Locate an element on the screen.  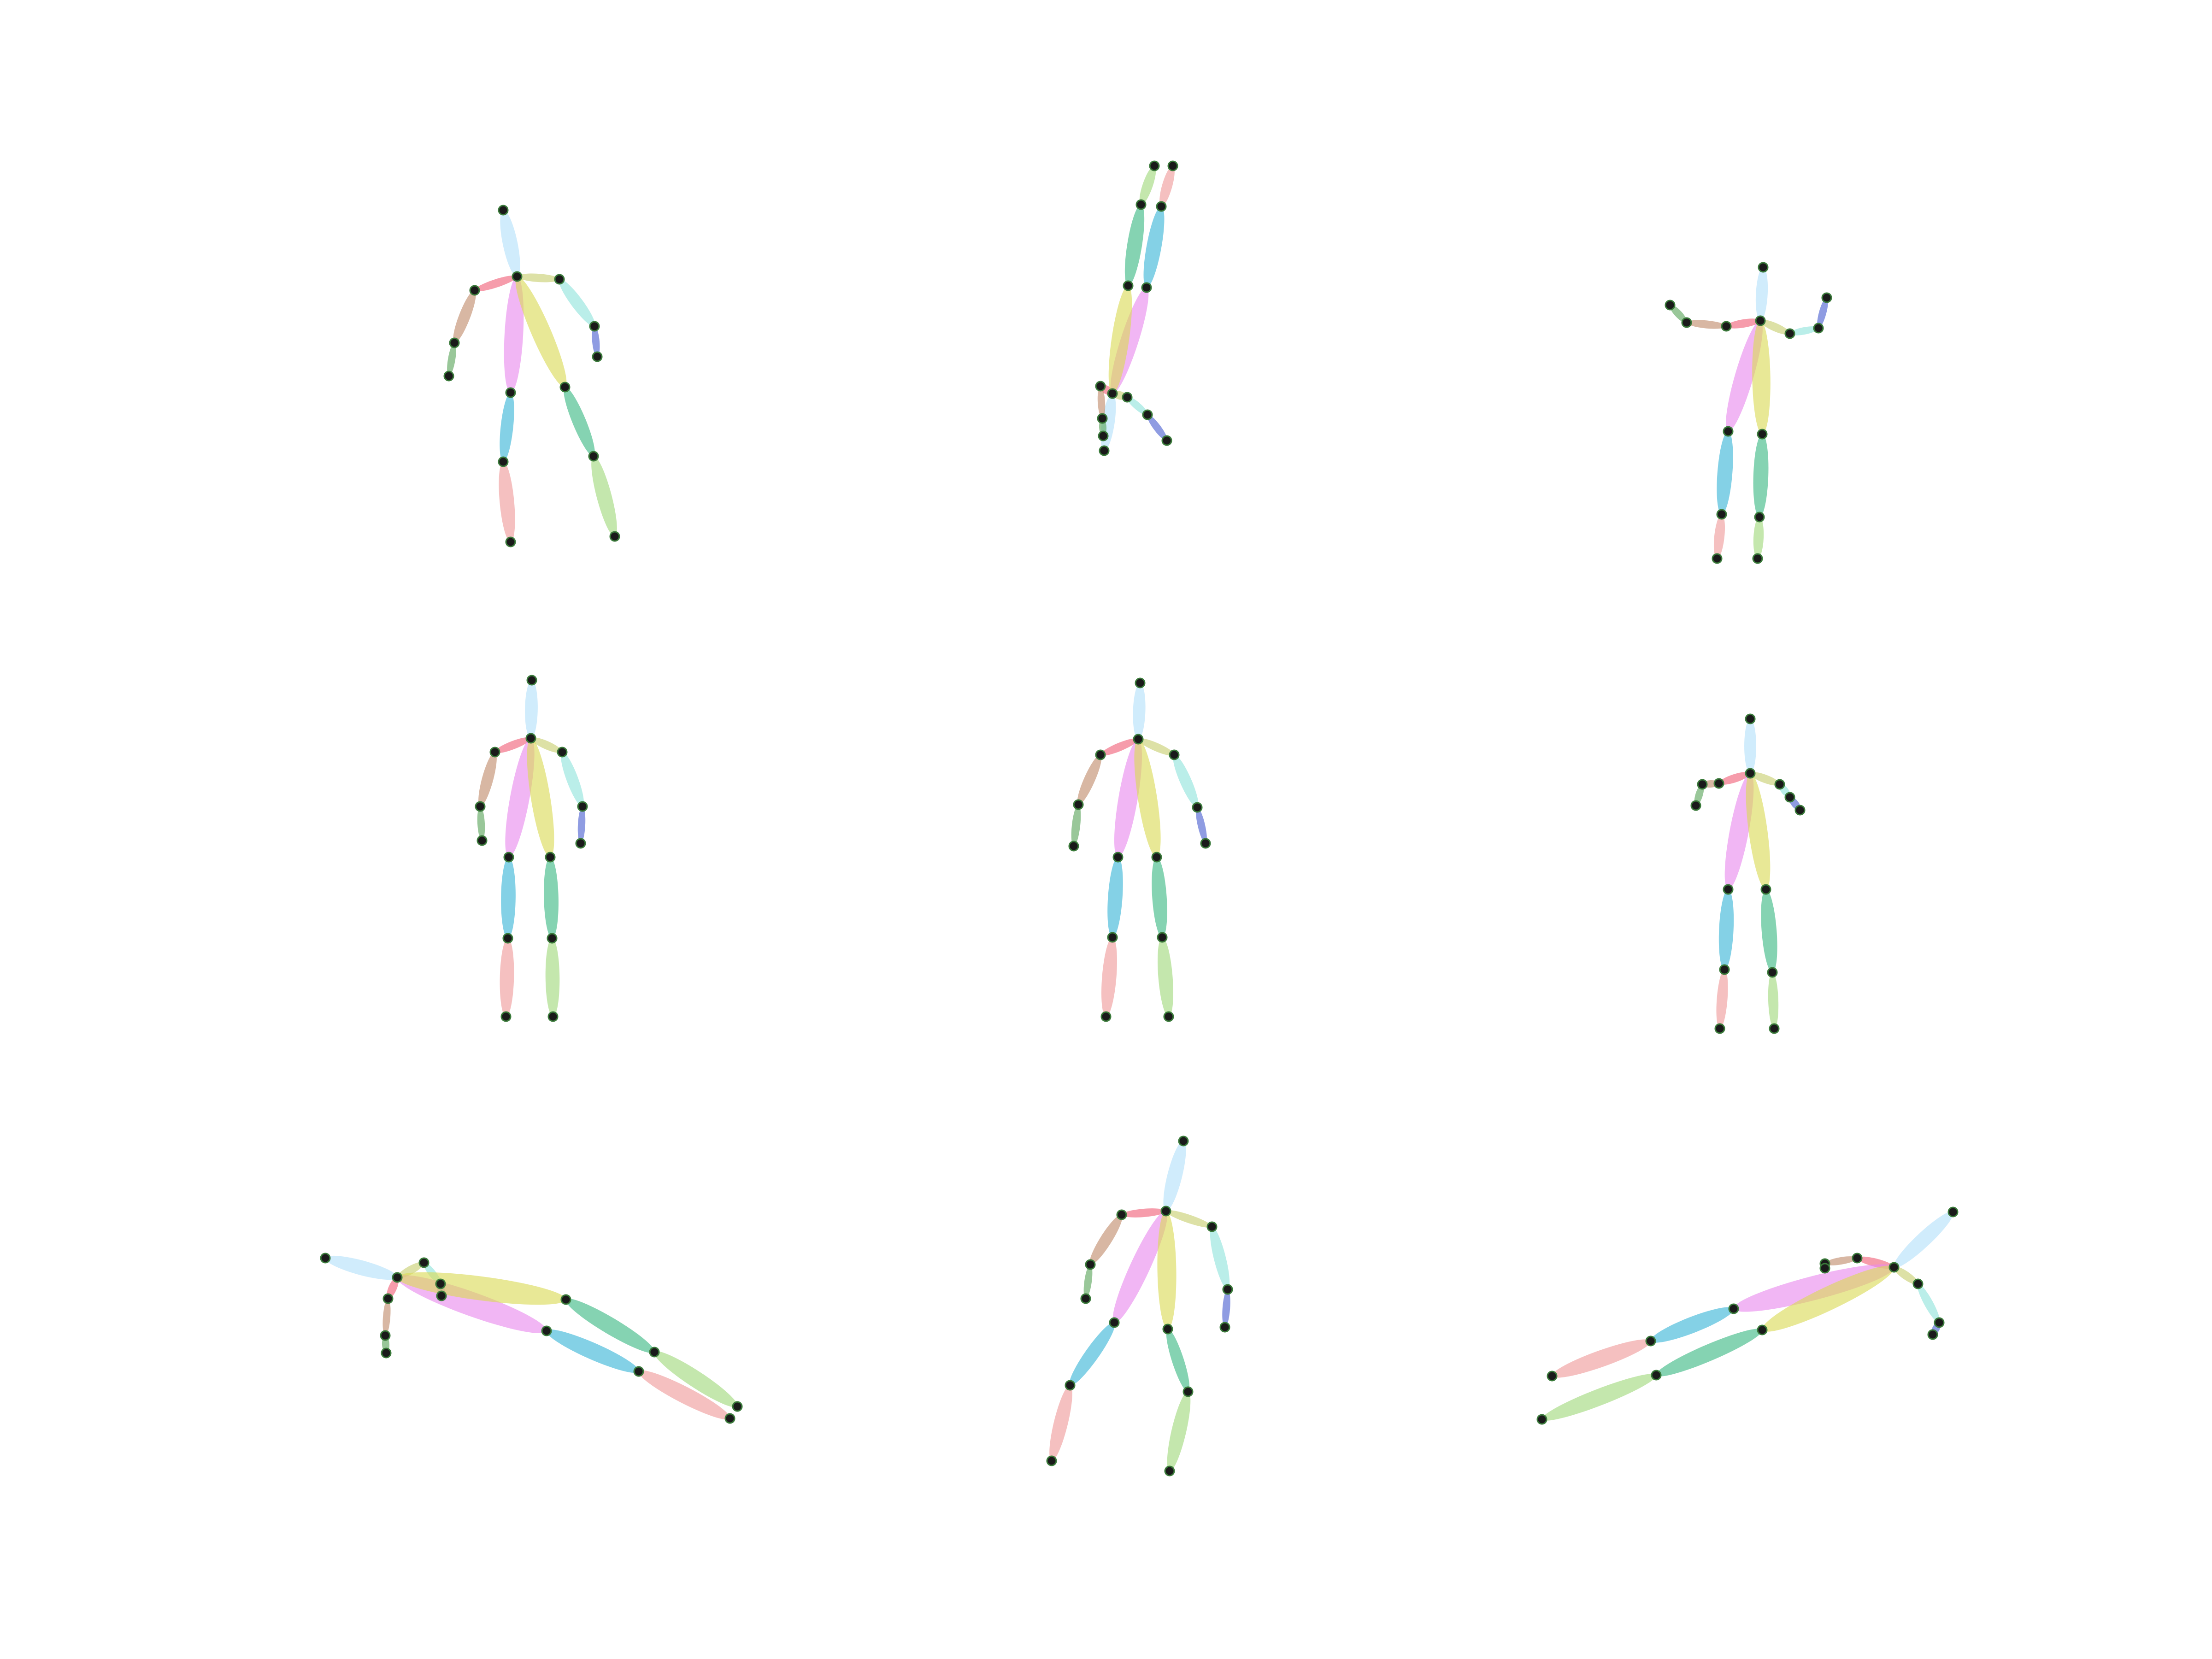
pose-5-standing is located at coordinates (1139, 849).